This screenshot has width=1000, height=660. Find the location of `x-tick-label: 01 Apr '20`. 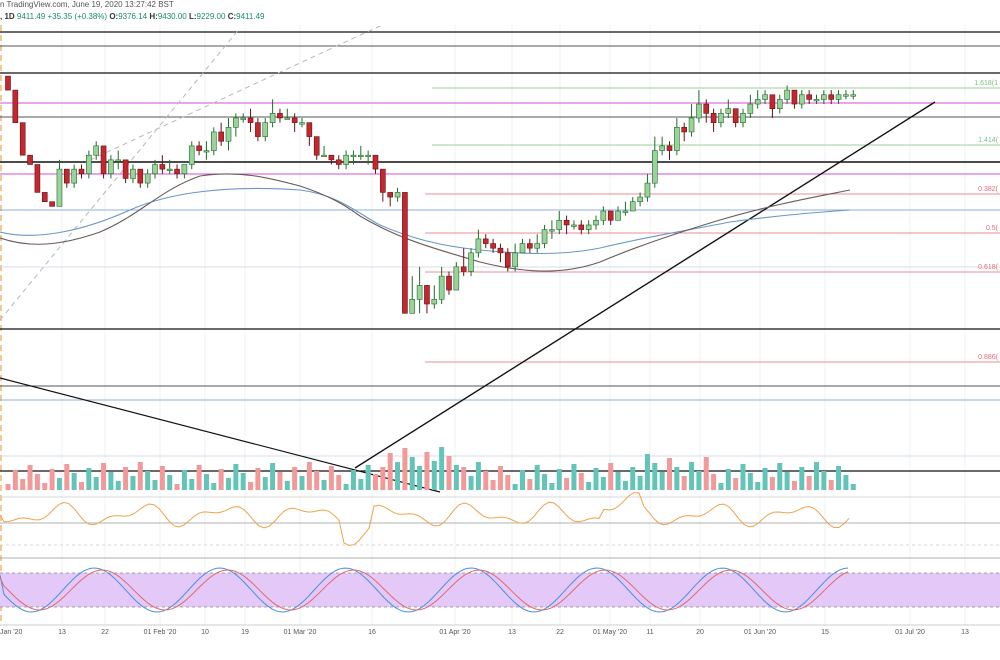

x-tick-label: 01 Apr '20 is located at coordinates (454, 632).